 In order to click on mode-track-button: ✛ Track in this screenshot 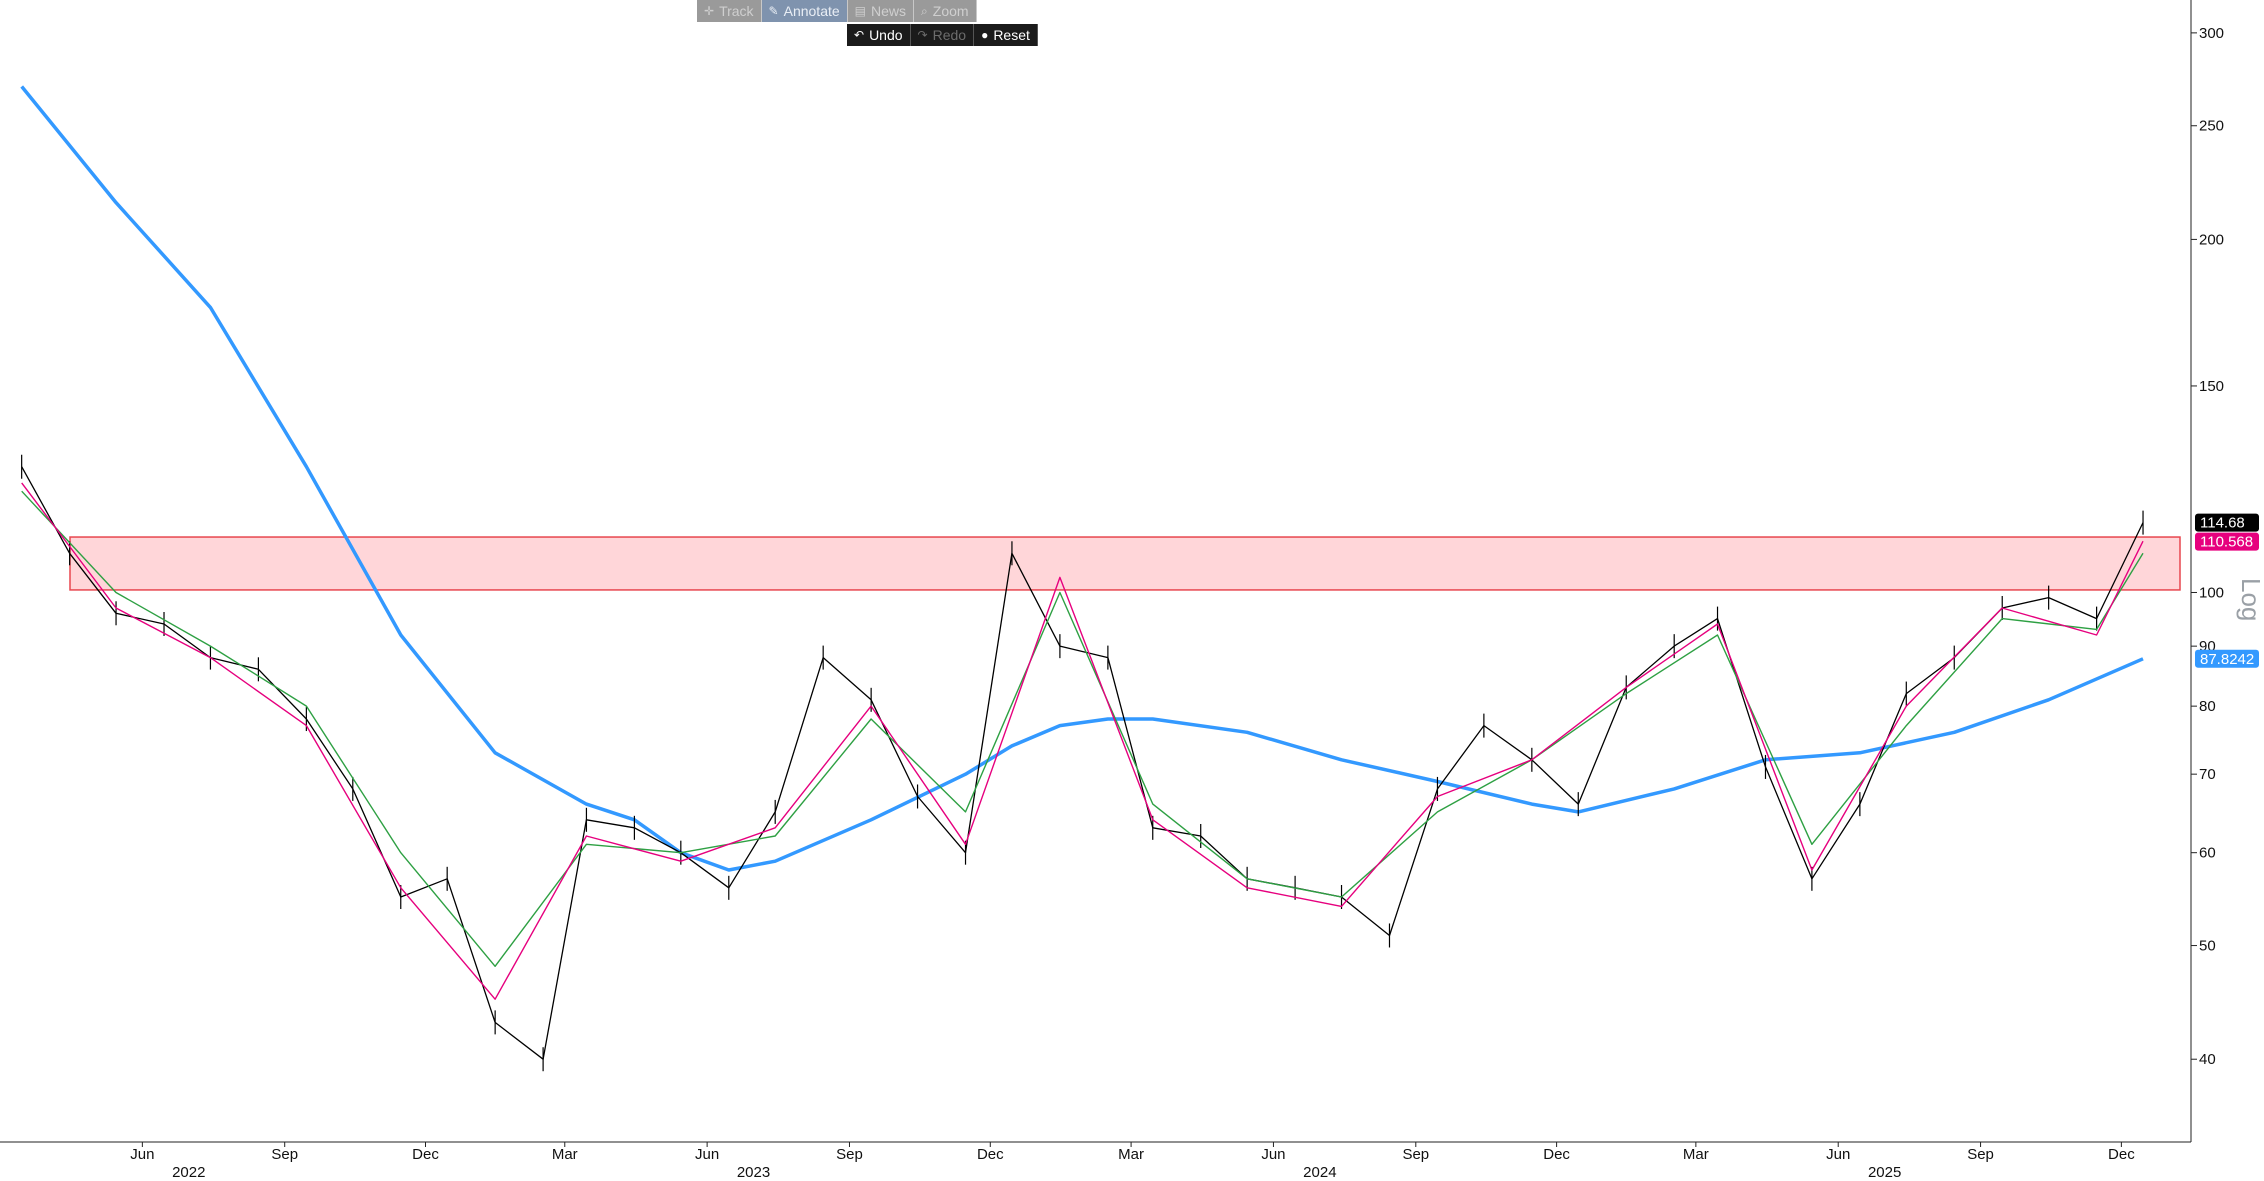, I will do `click(729, 11)`.